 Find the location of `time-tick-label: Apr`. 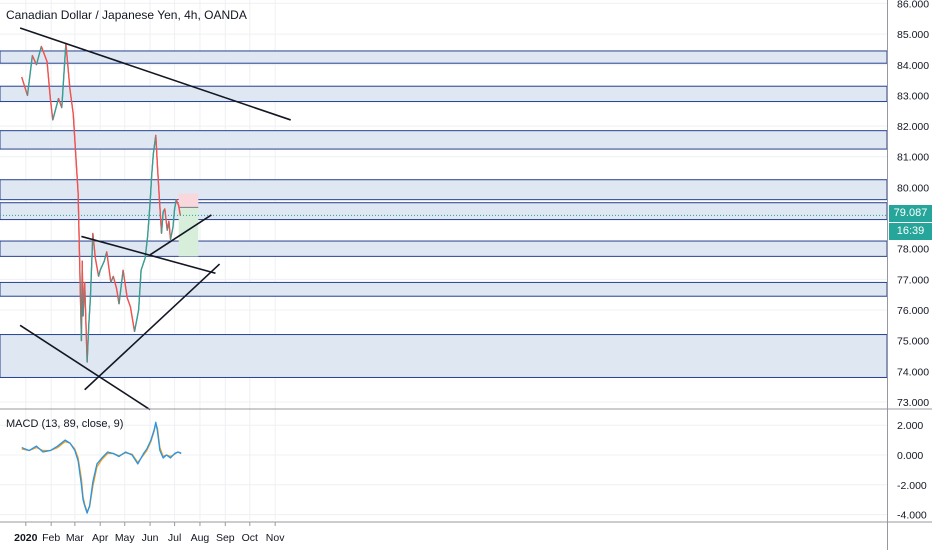

time-tick-label: Apr is located at coordinates (100, 538).